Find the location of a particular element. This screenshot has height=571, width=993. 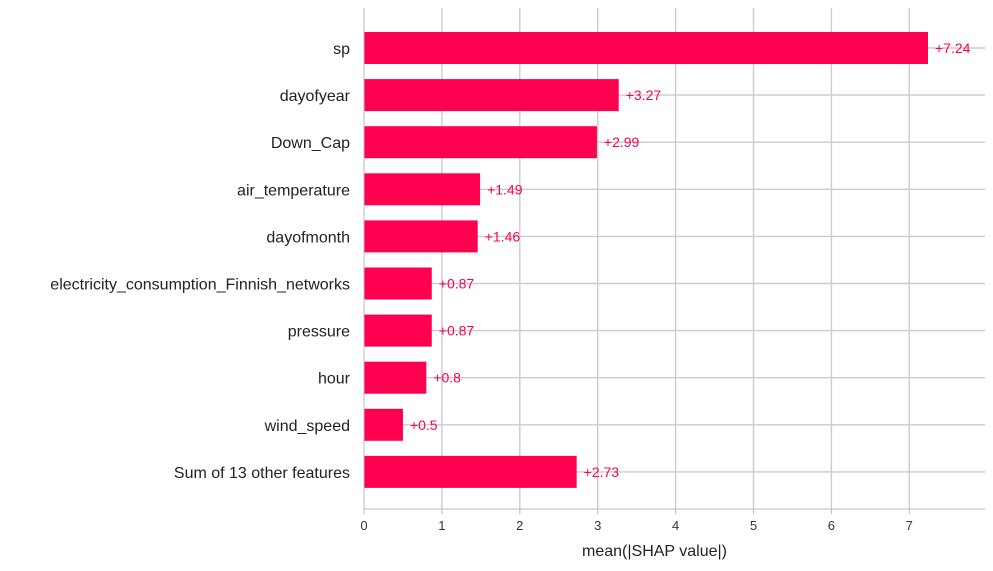

feature-label: Sum of 13 other features is located at coordinates (262, 473).